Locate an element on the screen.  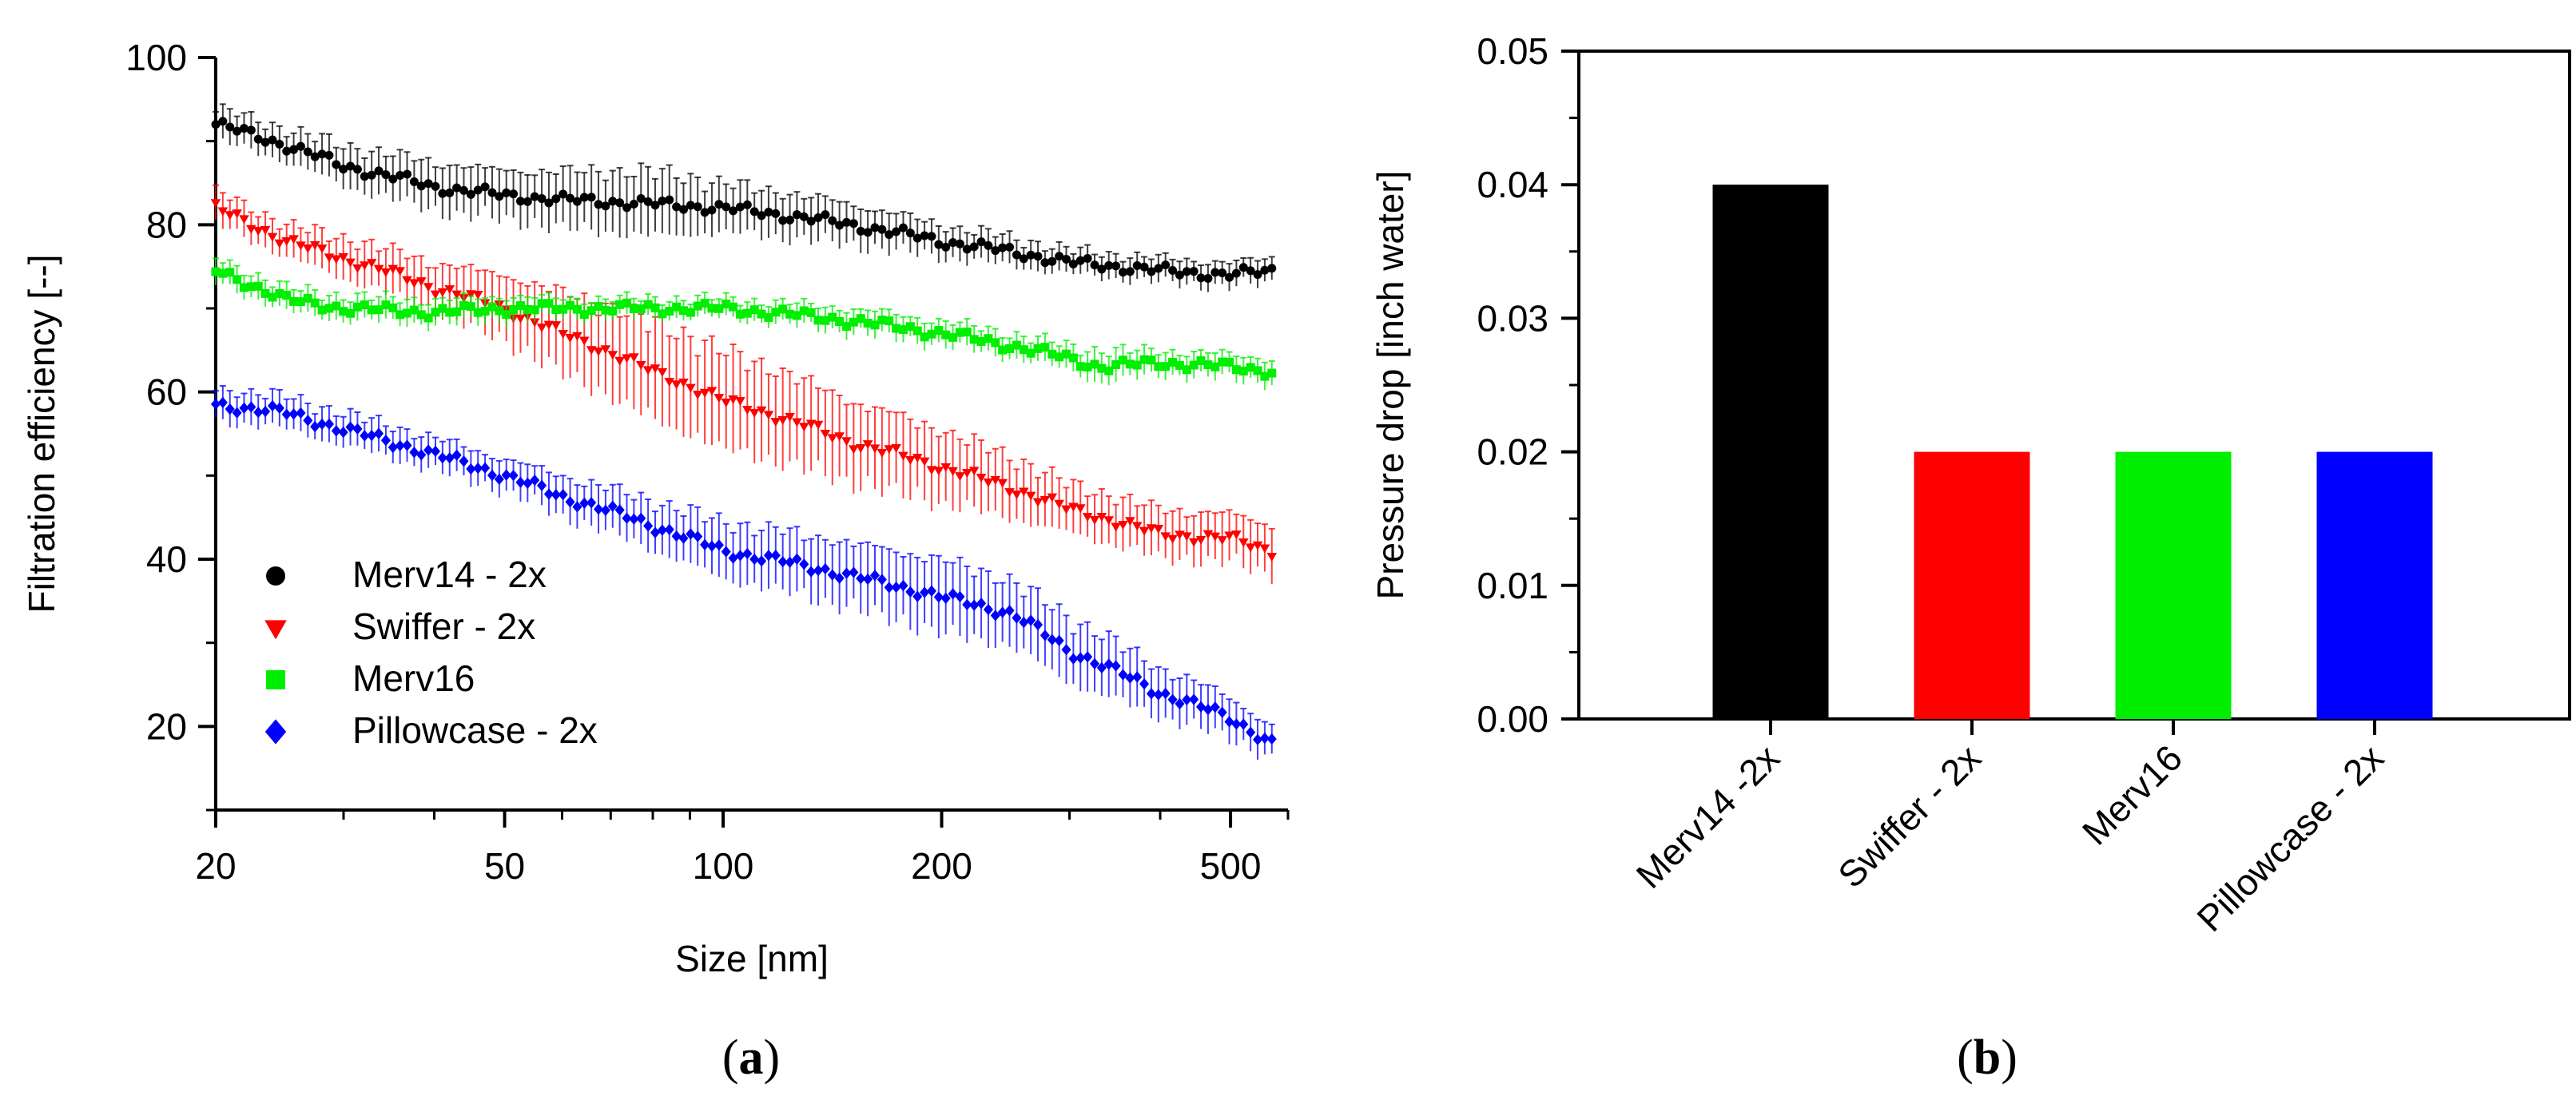
x-tick-label: Merv16 is located at coordinates (2132, 794).